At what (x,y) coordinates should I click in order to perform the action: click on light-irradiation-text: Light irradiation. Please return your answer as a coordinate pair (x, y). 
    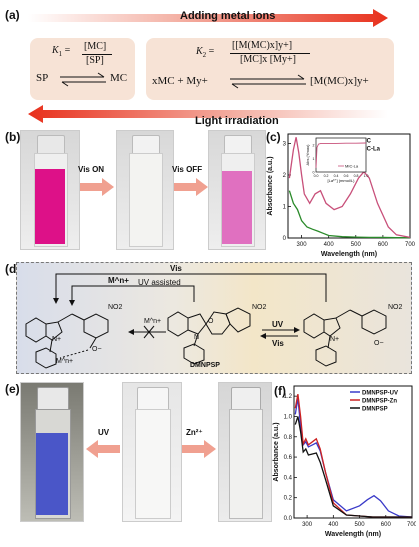
    Looking at the image, I should click on (237, 121).